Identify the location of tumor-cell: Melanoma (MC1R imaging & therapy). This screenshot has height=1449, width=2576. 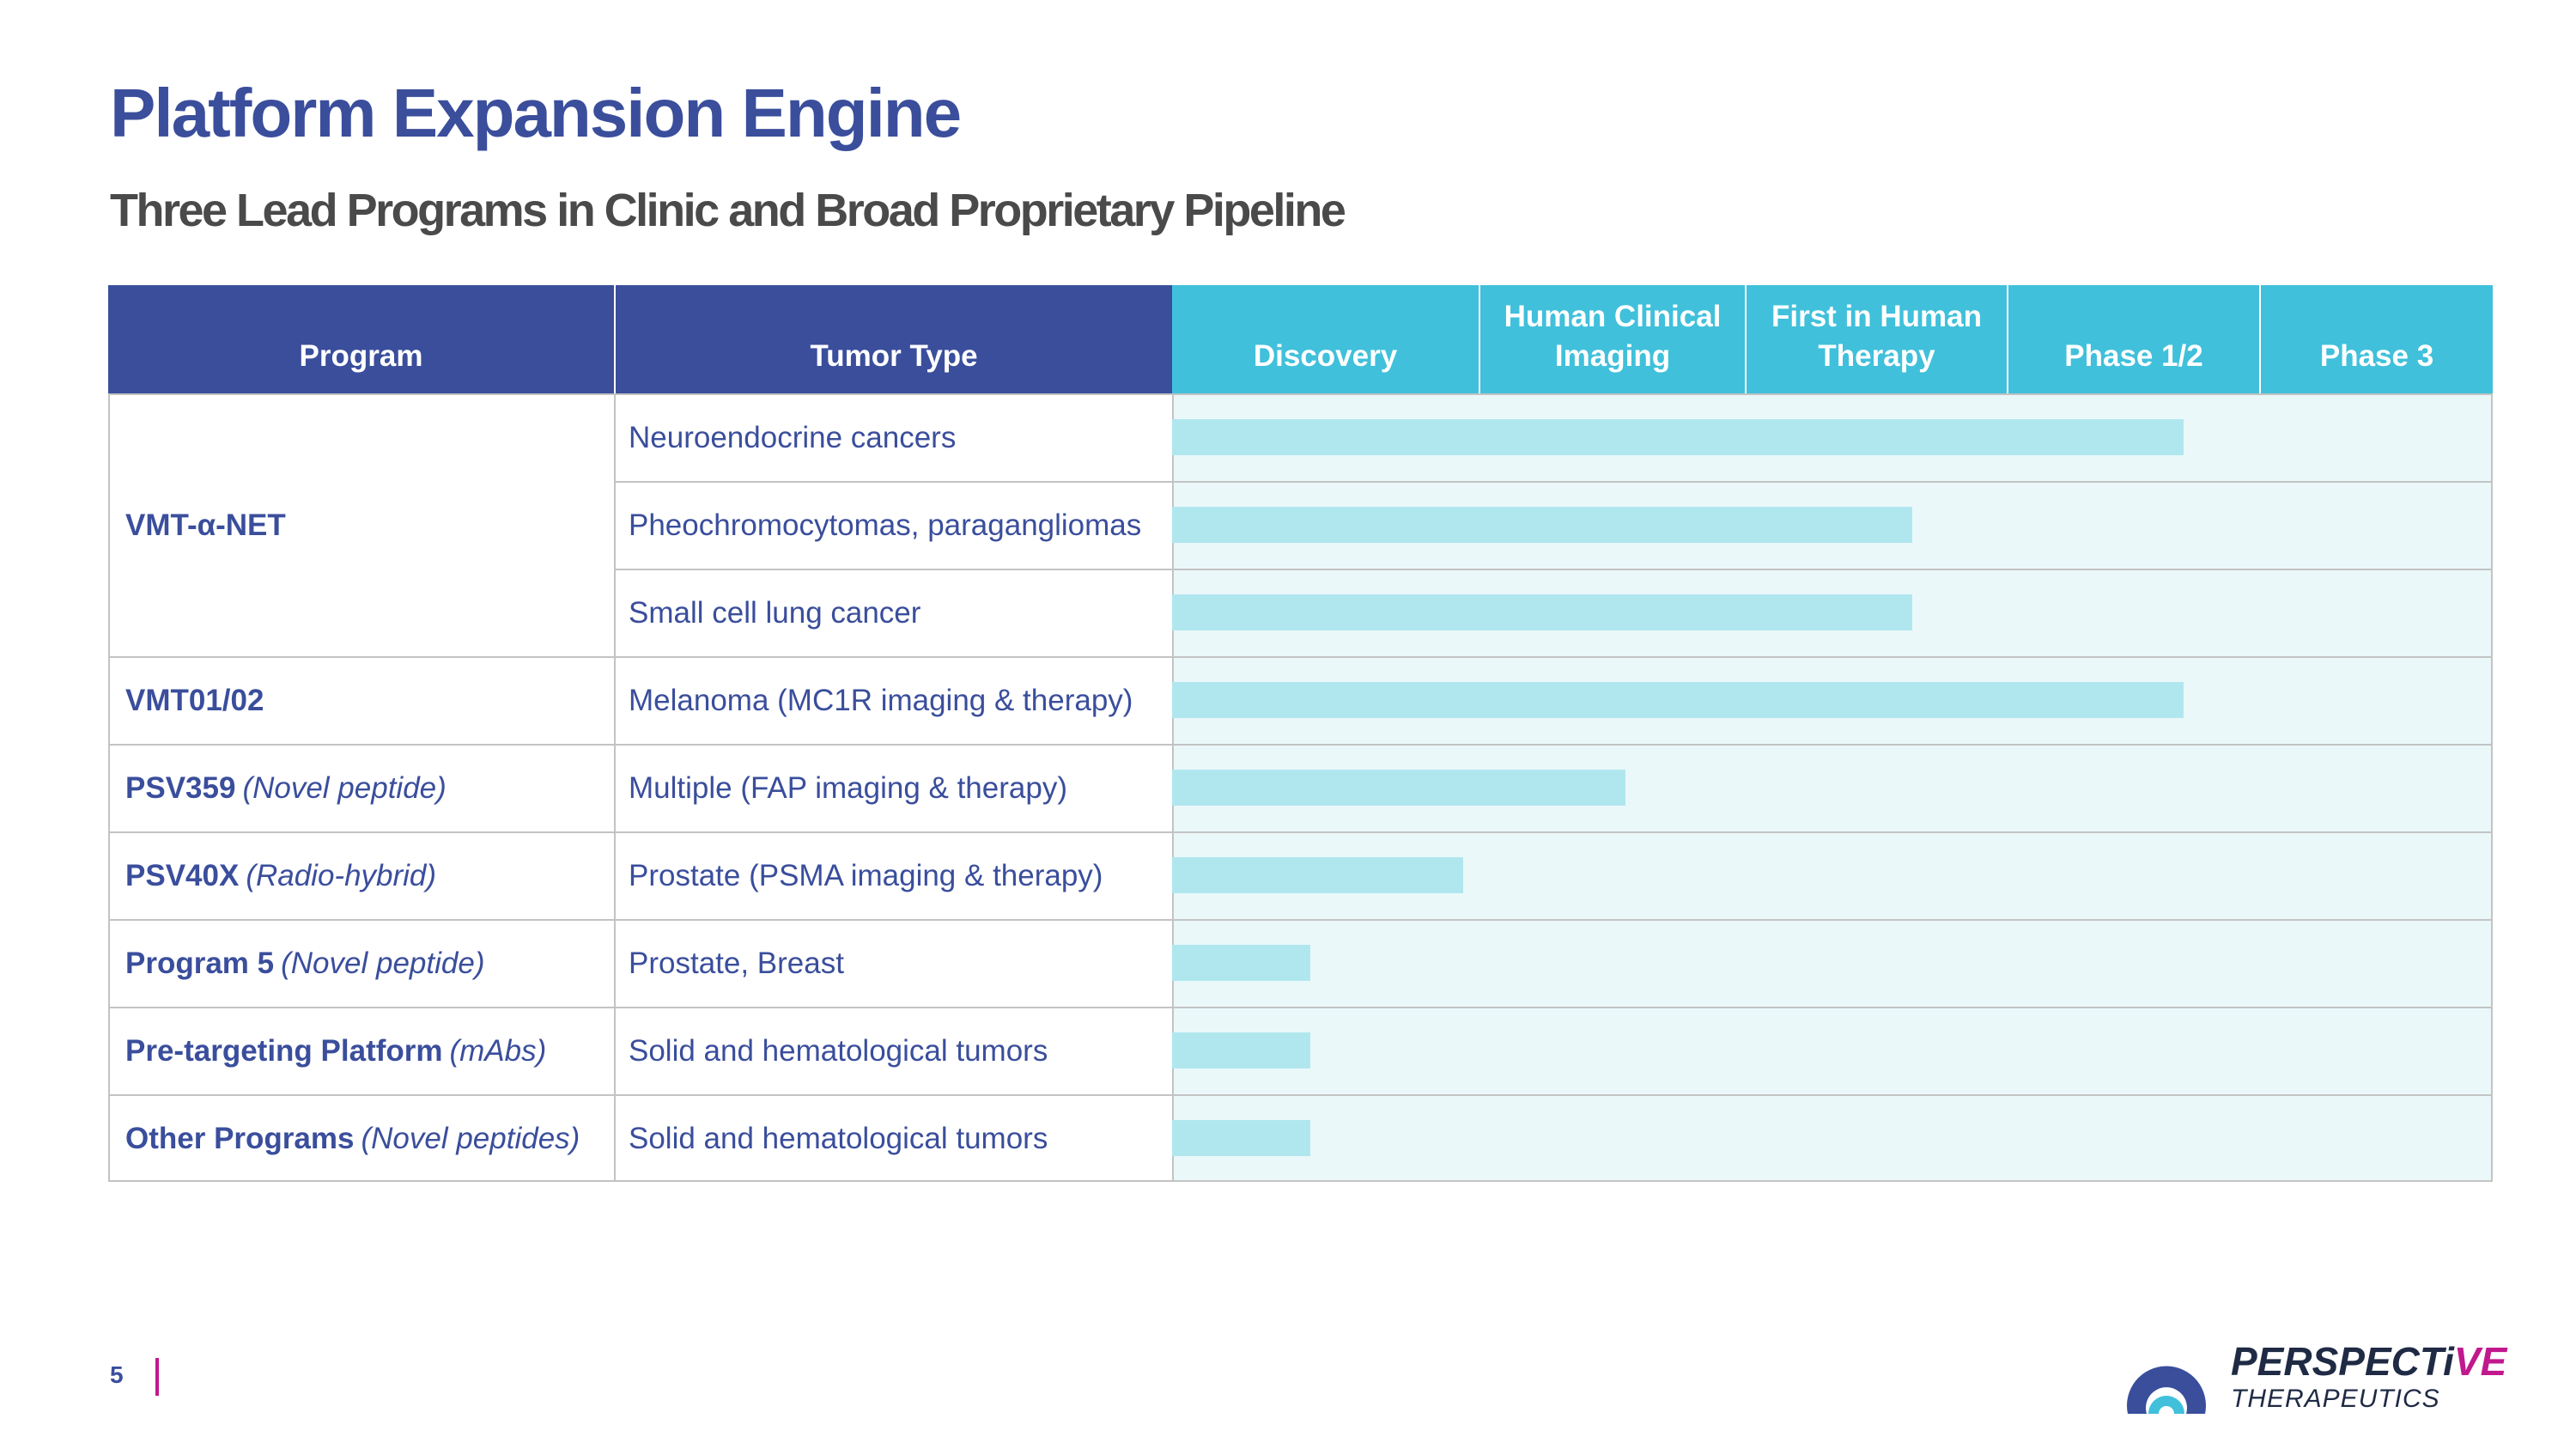
(881, 700).